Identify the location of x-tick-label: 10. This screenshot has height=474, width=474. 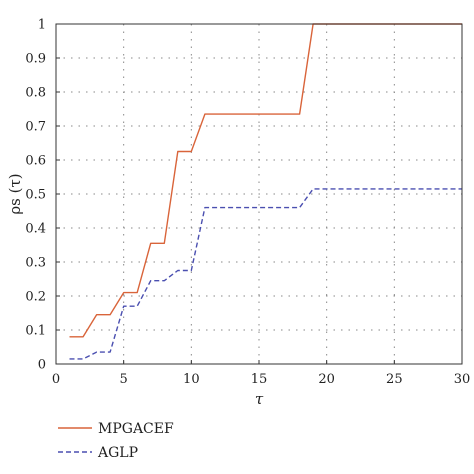
(191, 379).